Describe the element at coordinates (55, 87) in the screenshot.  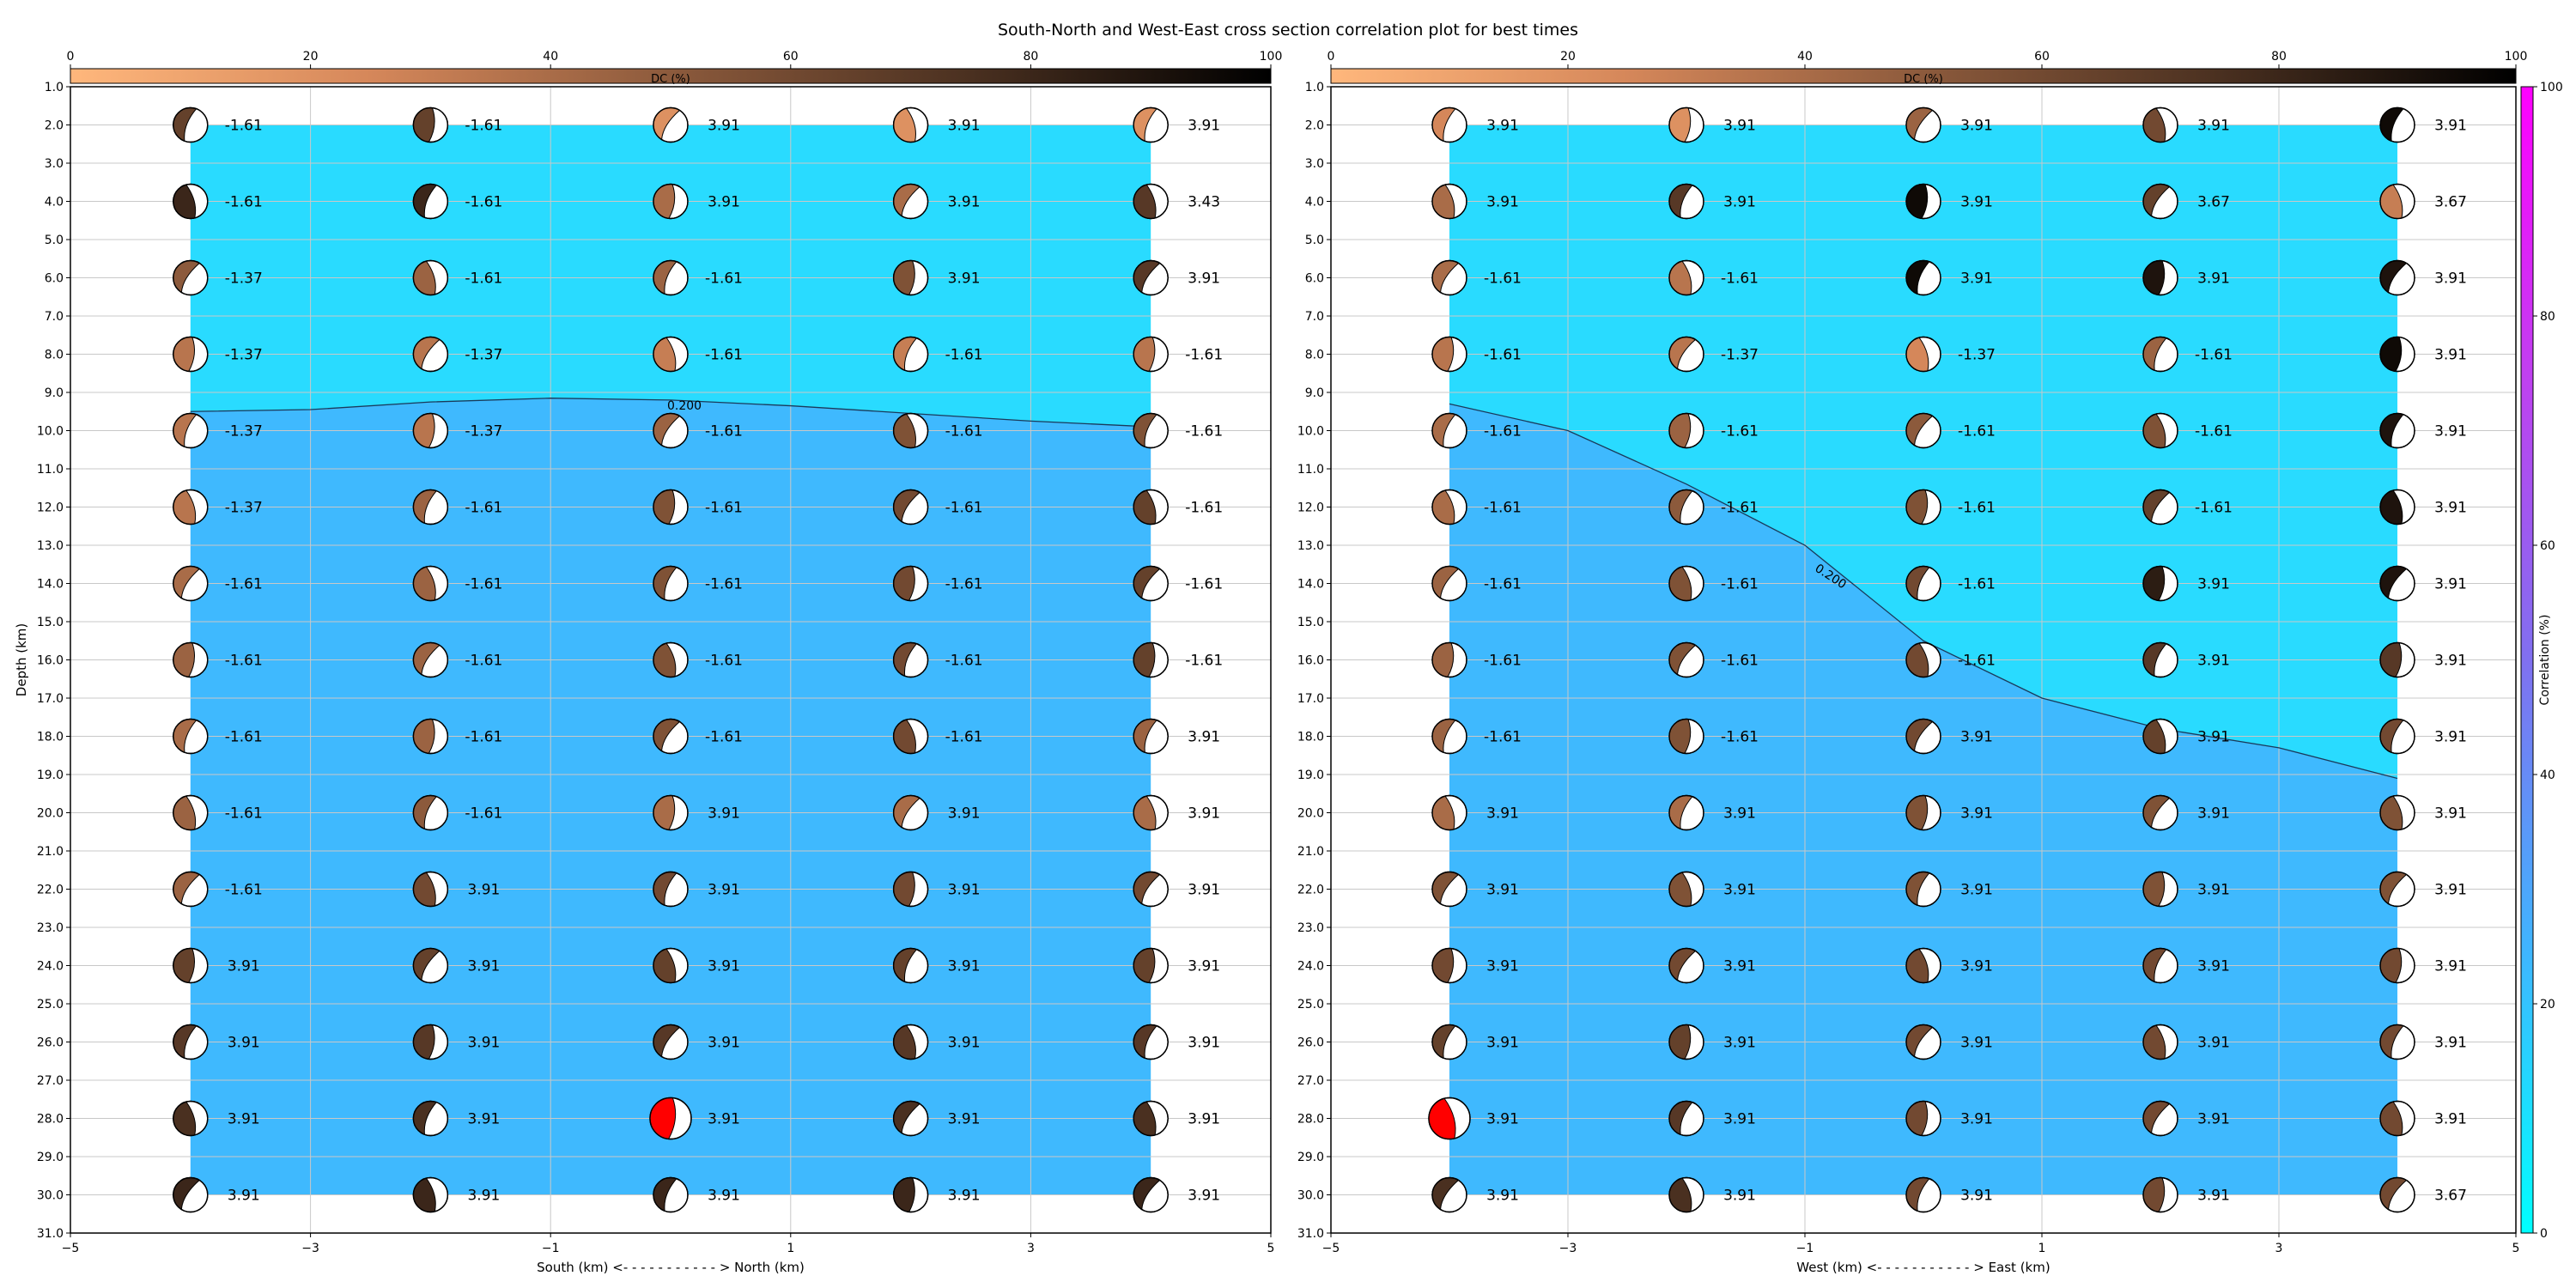
I see `y-tick-label: 1.0` at that location.